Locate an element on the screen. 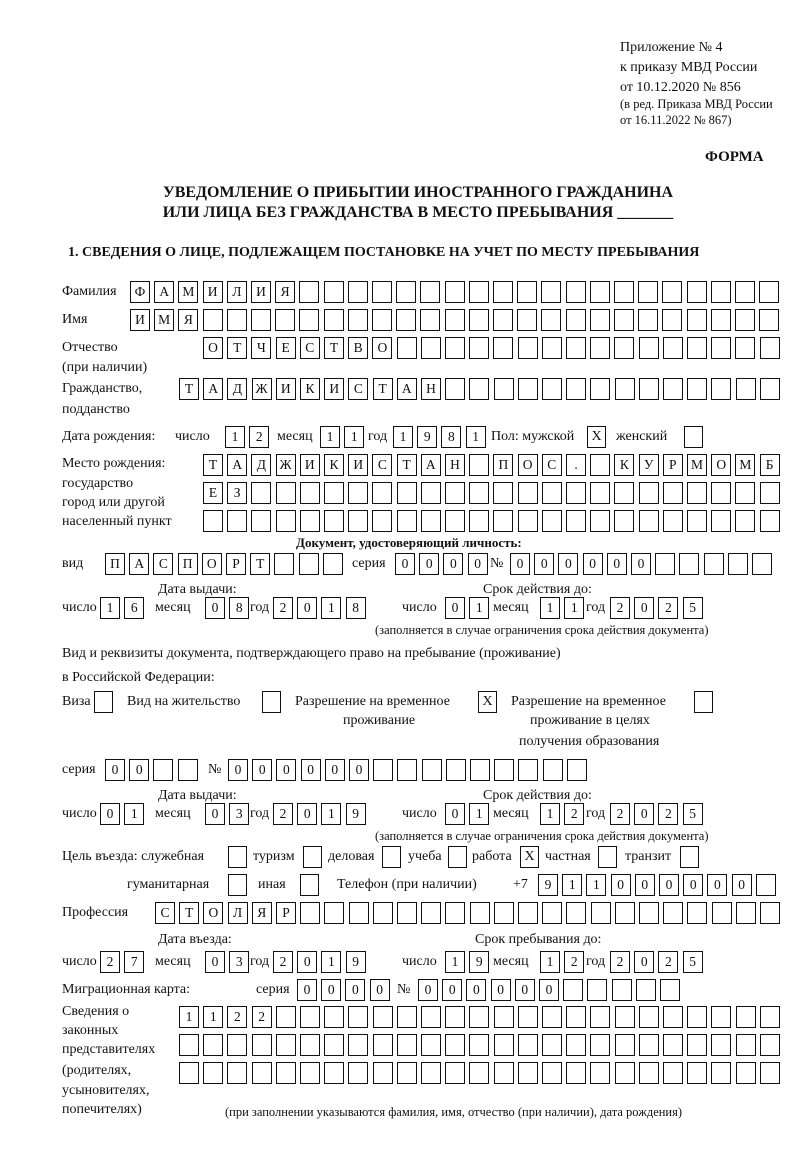  purpose-official-checkbox is located at coordinates (237, 857).